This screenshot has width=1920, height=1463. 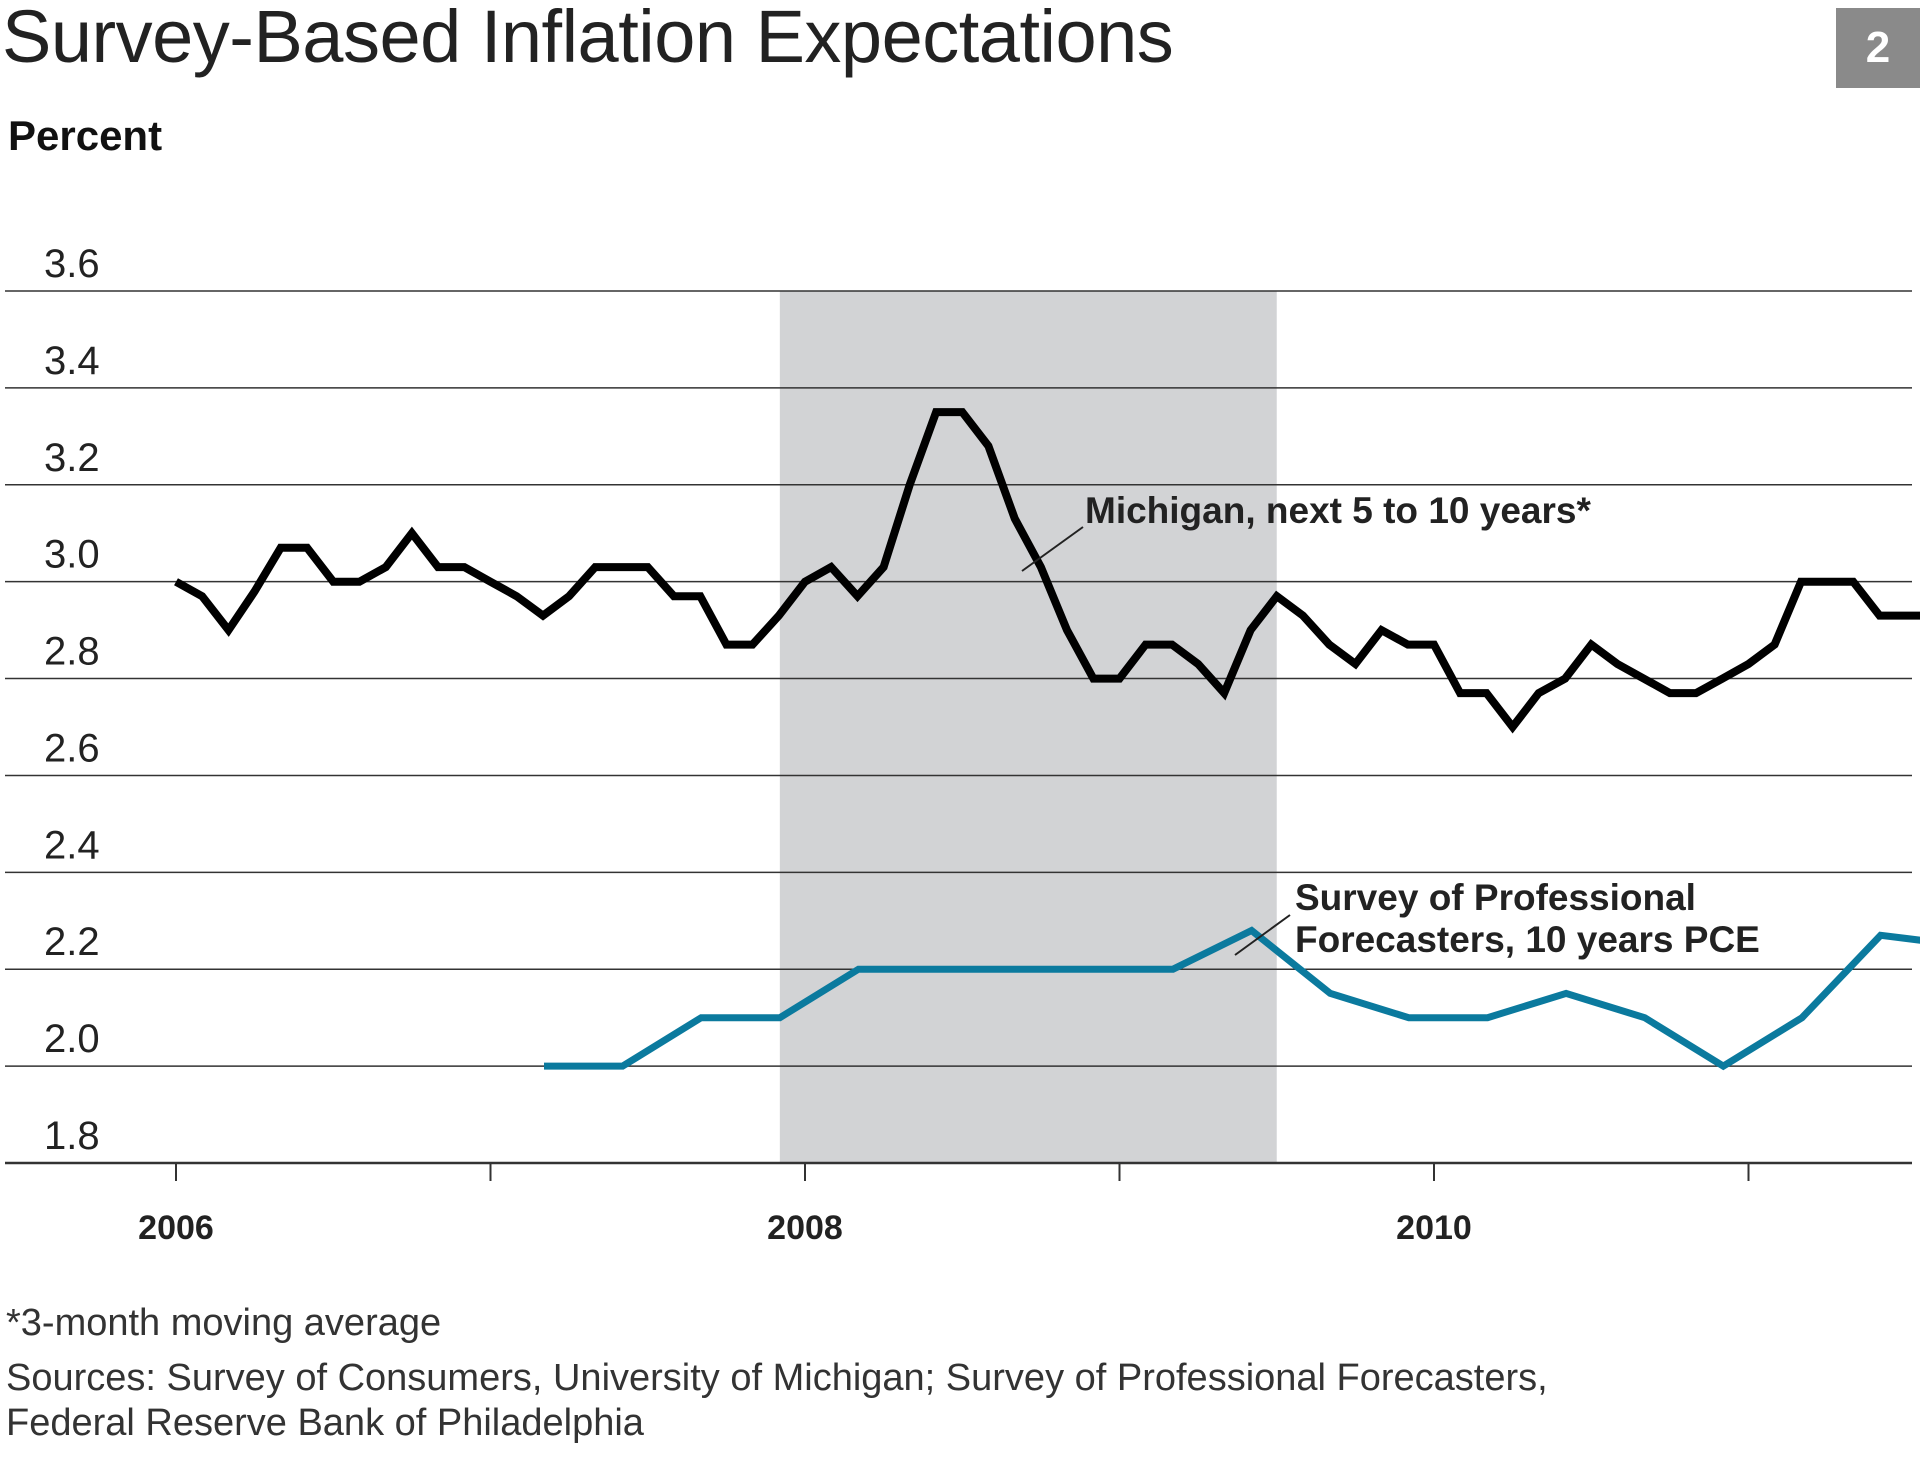 I want to click on footnote-moving-average: *3-month moving average, so click(x=224, y=1323).